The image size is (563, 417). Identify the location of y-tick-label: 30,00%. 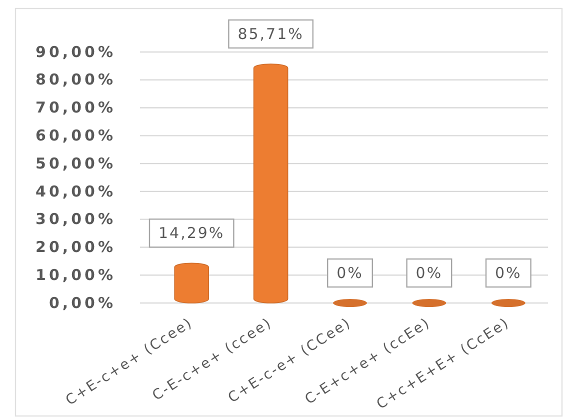
(76, 219).